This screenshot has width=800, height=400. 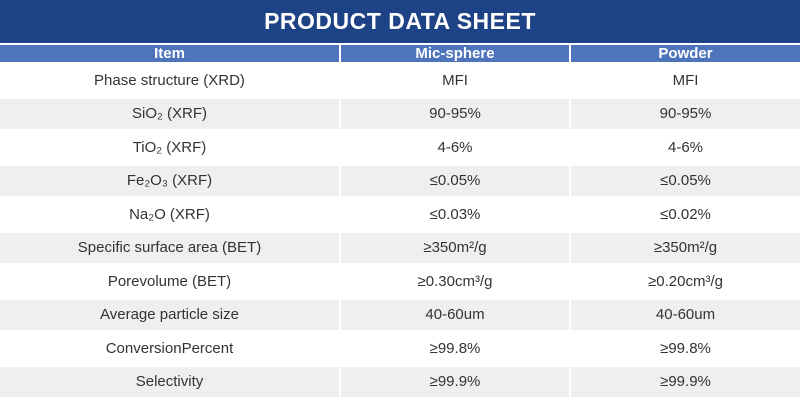 I want to click on powder-cell: ≥350m²/g, so click(x=685, y=248).